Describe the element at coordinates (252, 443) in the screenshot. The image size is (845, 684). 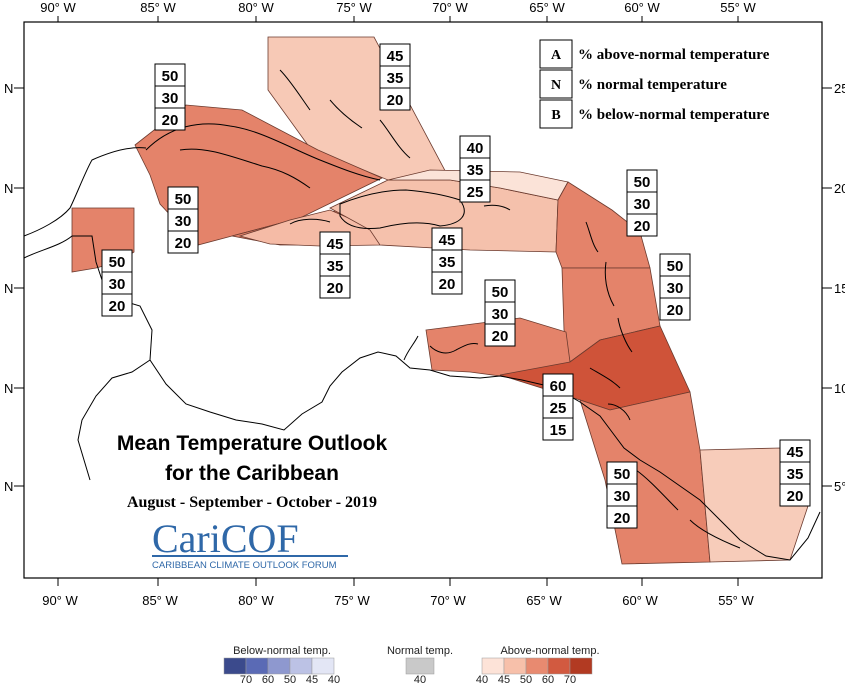
I see `title-line-1: Mean Temperature Outlook` at that location.